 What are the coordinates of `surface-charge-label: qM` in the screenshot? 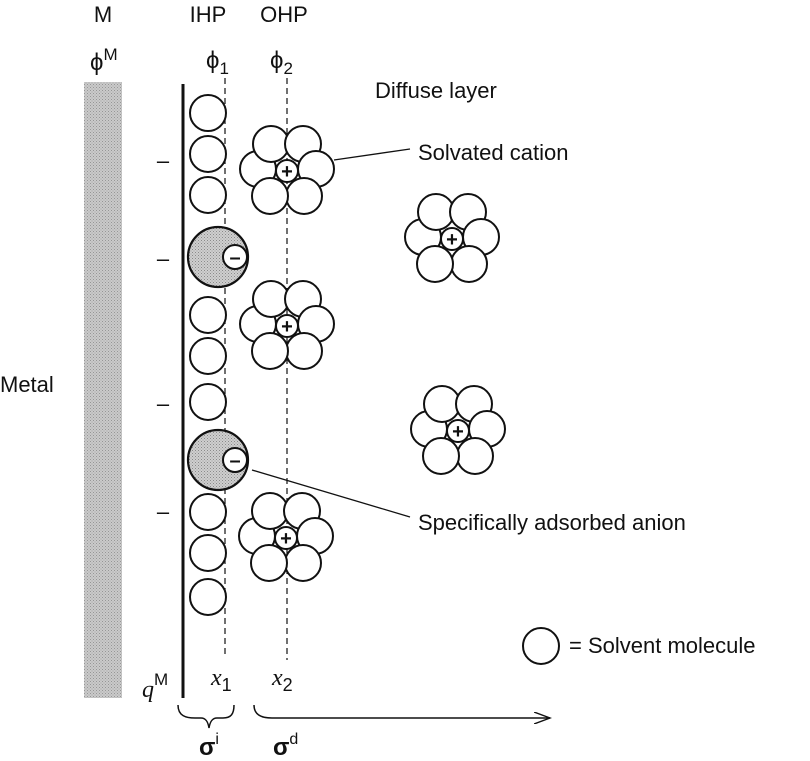 It's located at (155, 686).